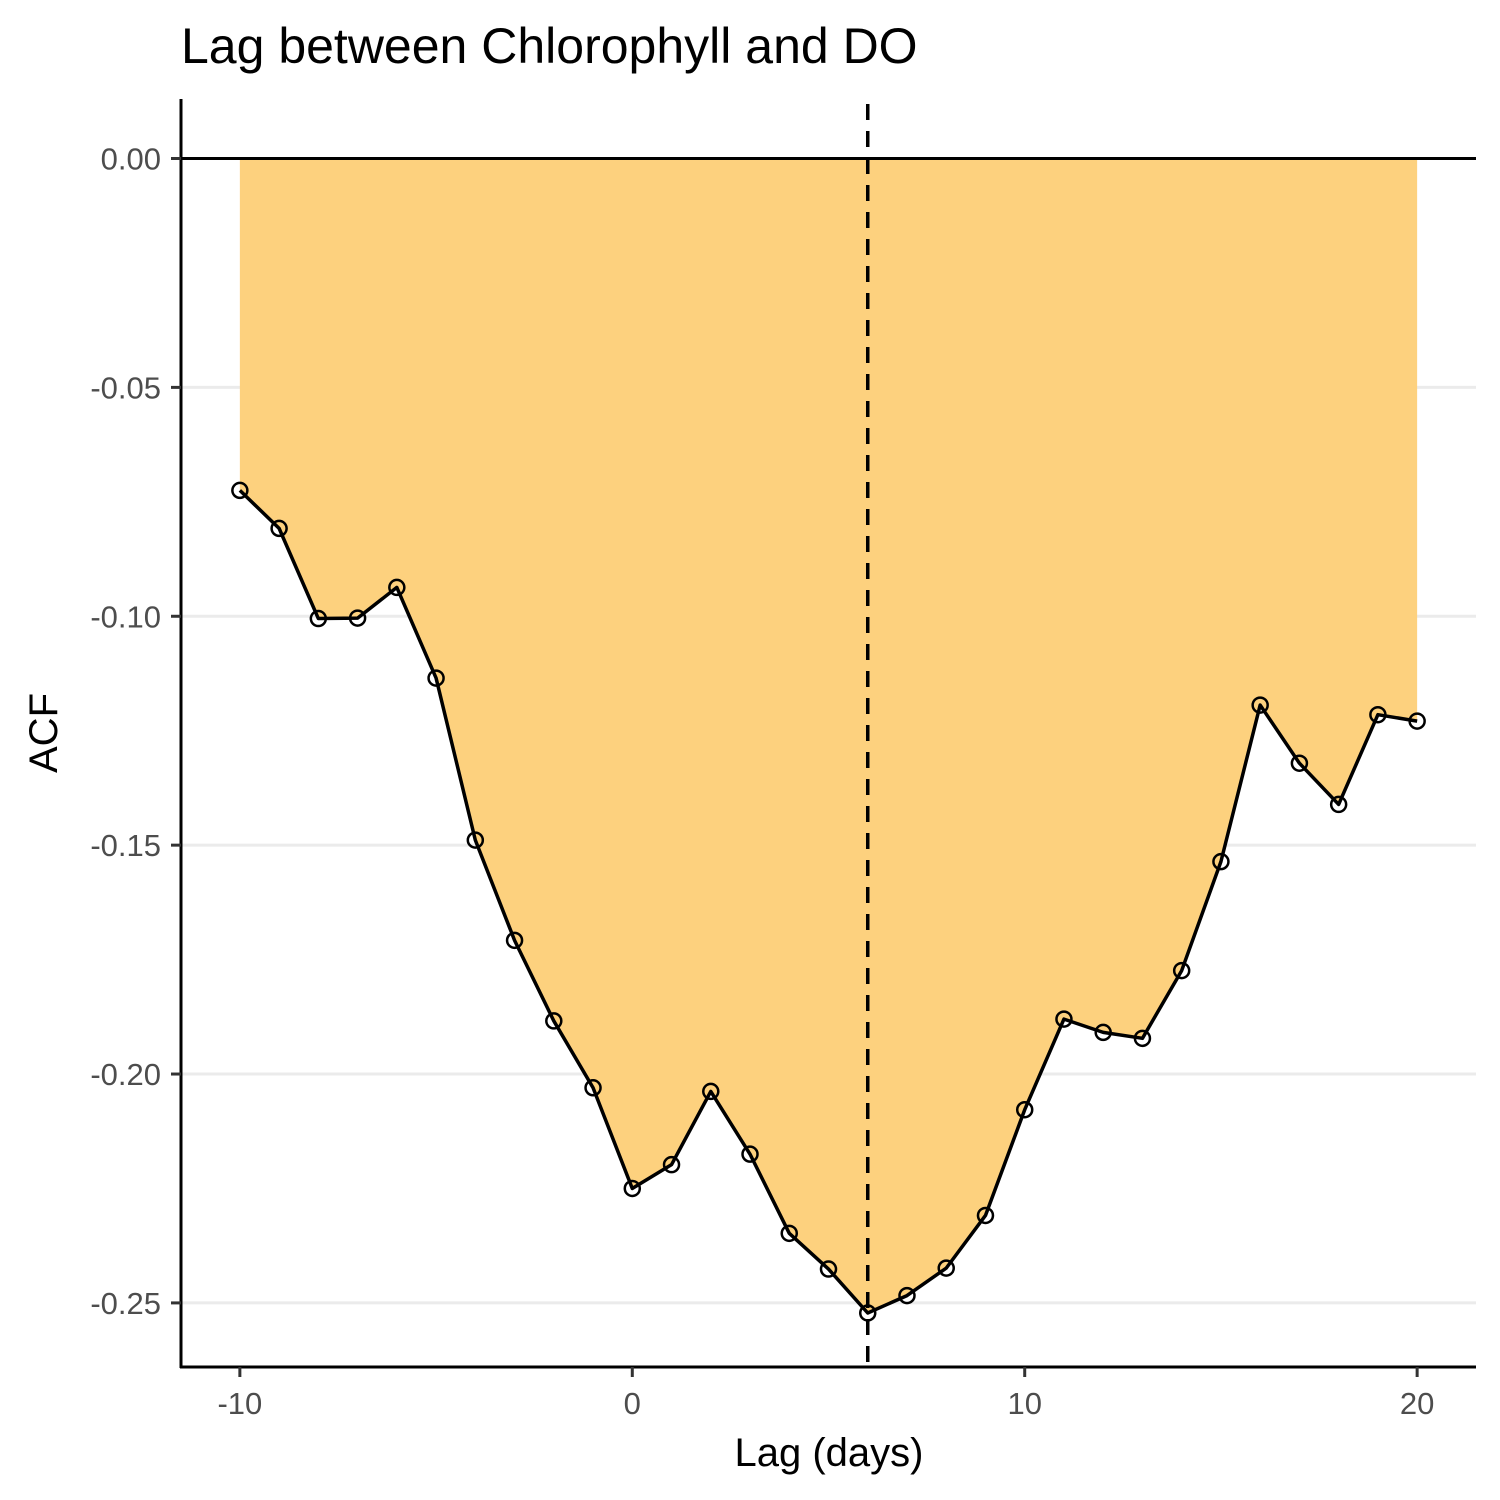 The width and height of the screenshot is (1500, 1500). What do you see at coordinates (593, 1088) in the screenshot?
I see `data-point-lag--1` at bounding box center [593, 1088].